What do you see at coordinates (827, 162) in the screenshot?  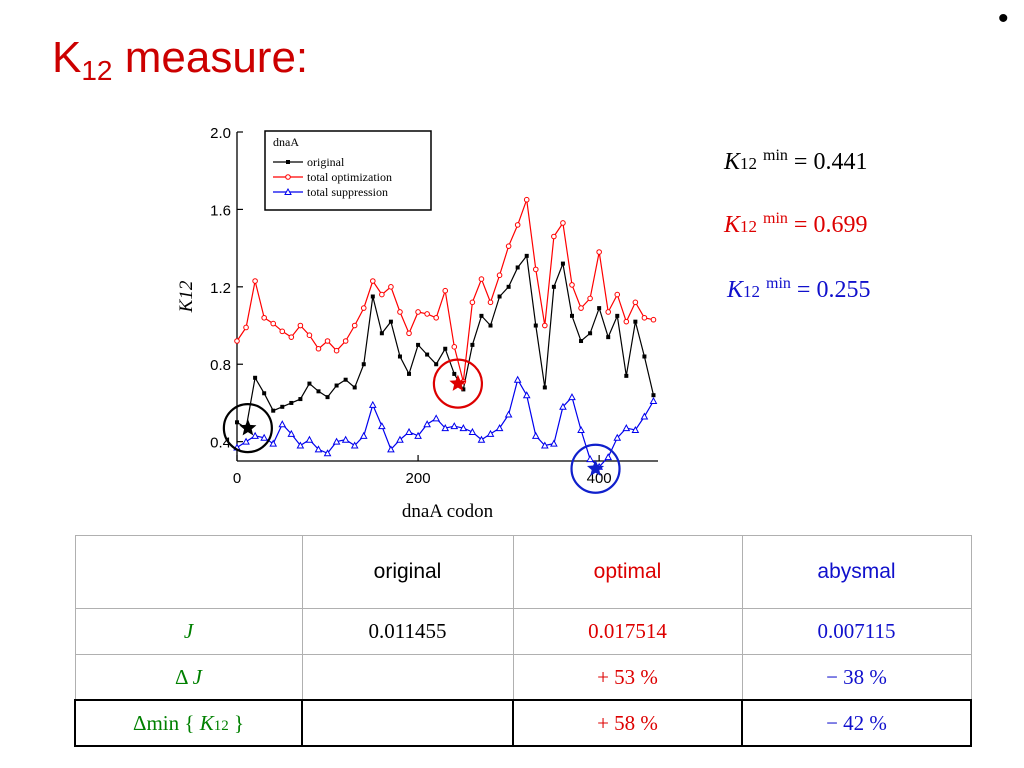 I see `kmin-value: = 0.441` at bounding box center [827, 162].